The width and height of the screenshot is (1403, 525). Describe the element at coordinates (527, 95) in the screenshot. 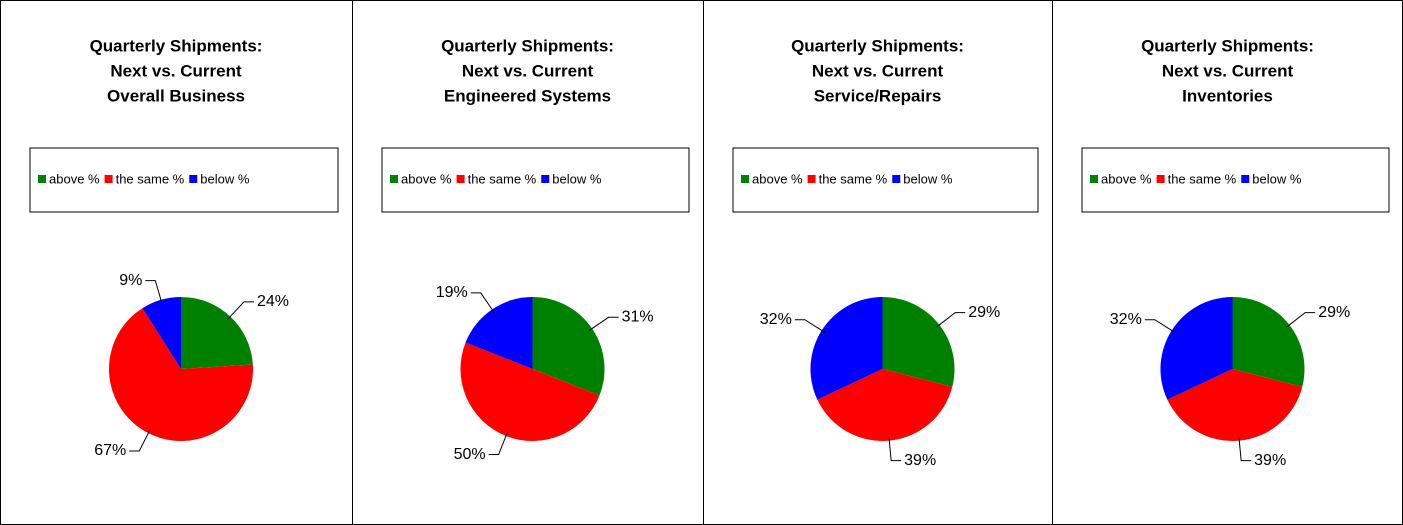

I see `chart-title: Engineered Systems` at that location.